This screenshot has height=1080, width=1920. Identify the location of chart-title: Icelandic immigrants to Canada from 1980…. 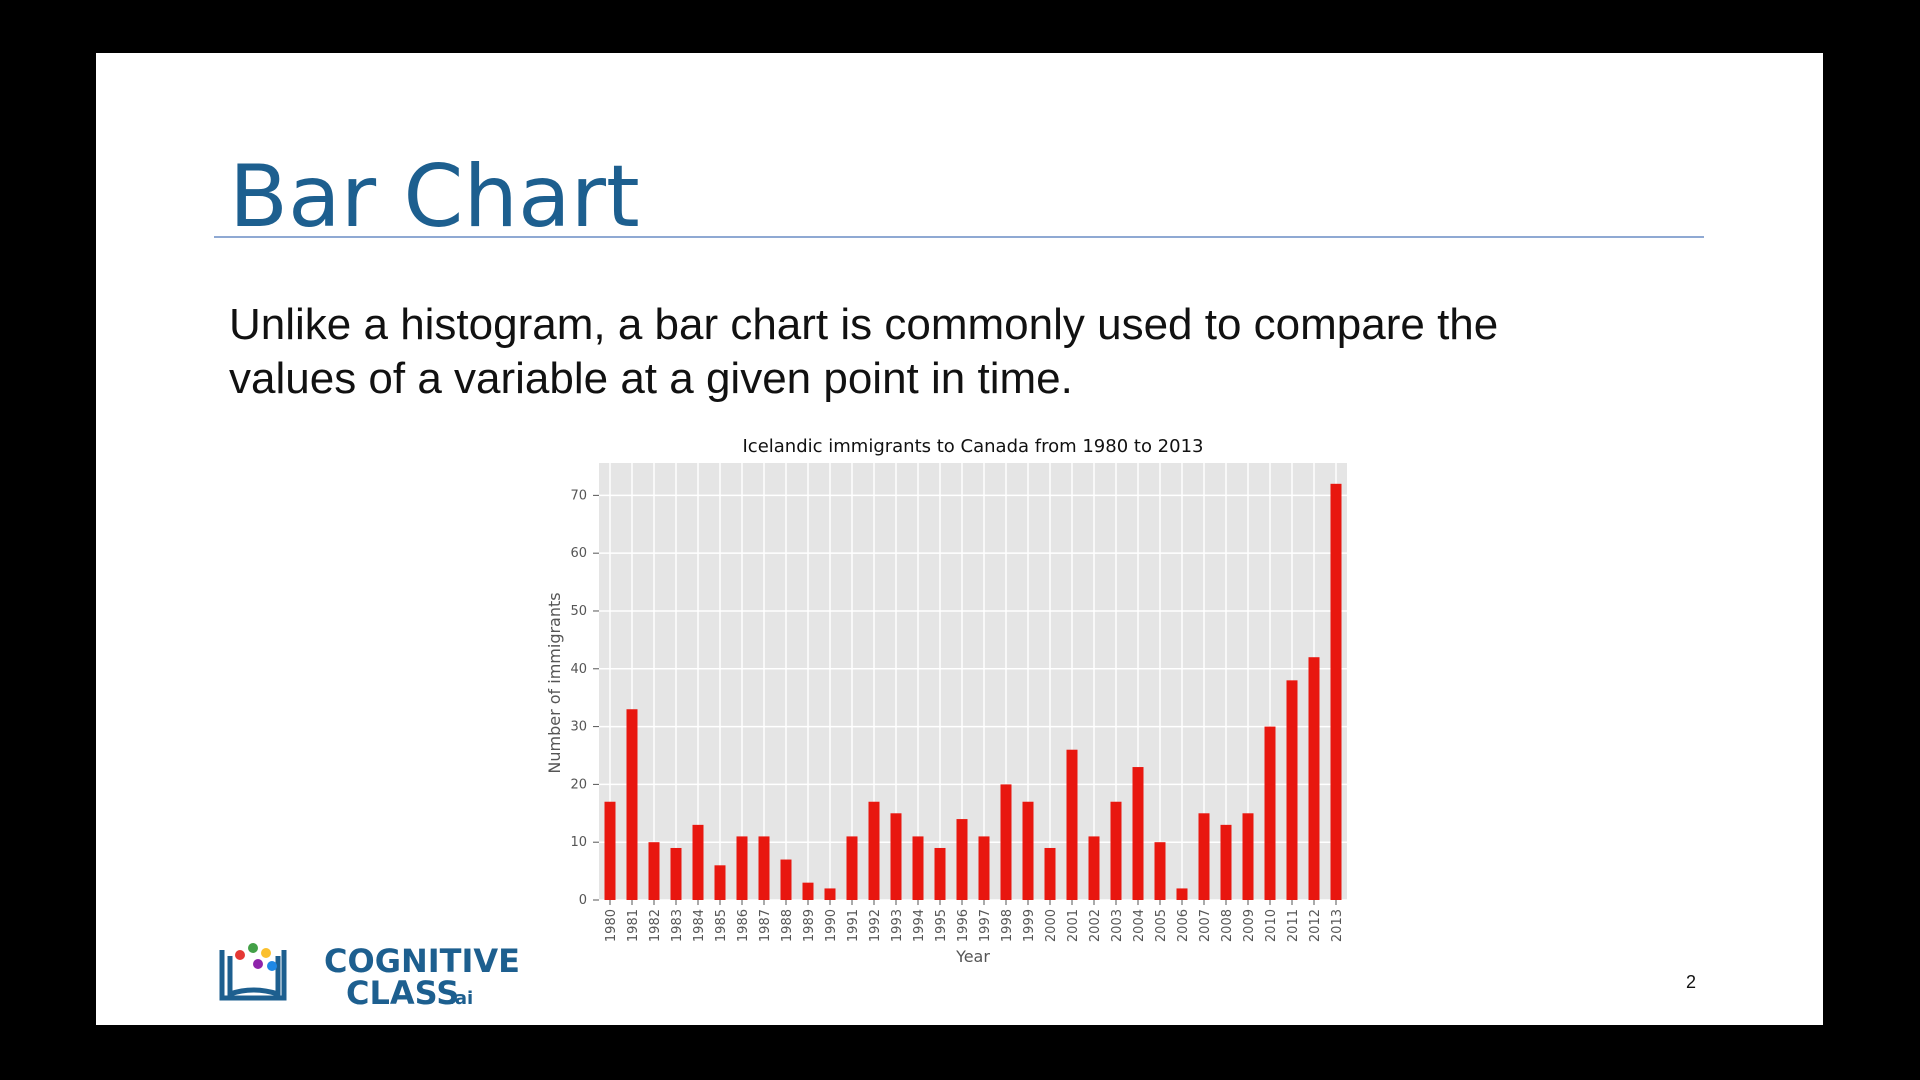
(972, 446).